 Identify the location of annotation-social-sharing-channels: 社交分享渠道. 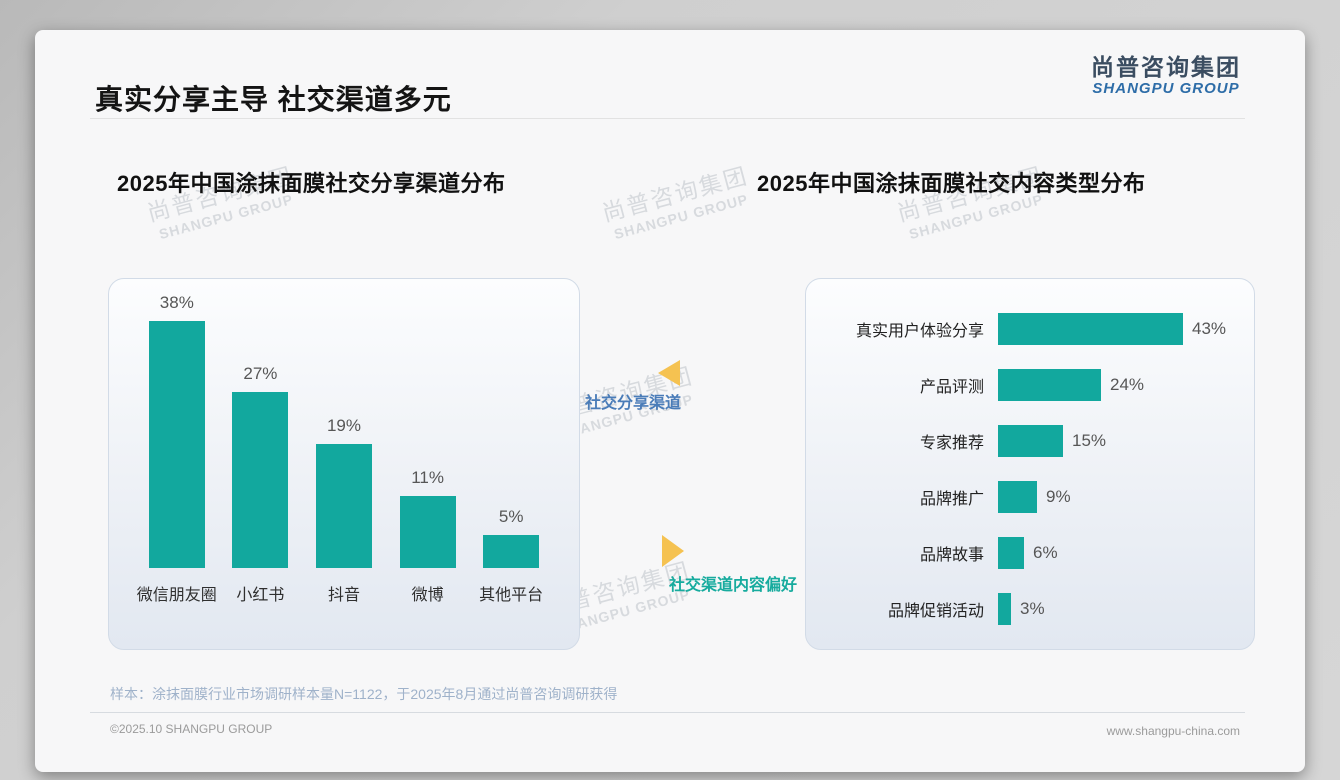
(633, 403).